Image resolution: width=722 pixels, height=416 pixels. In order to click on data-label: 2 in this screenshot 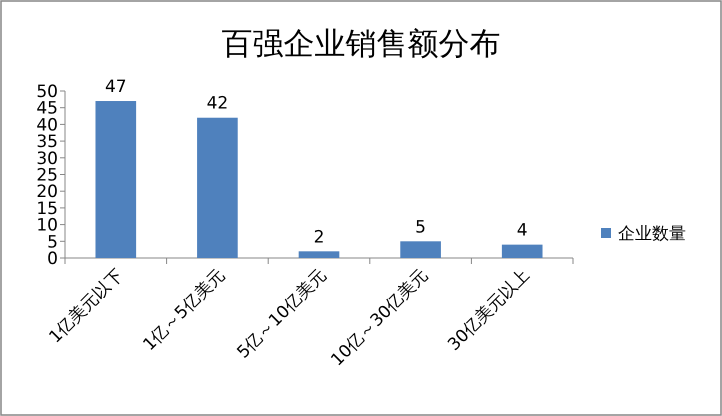, I will do `click(319, 237)`.